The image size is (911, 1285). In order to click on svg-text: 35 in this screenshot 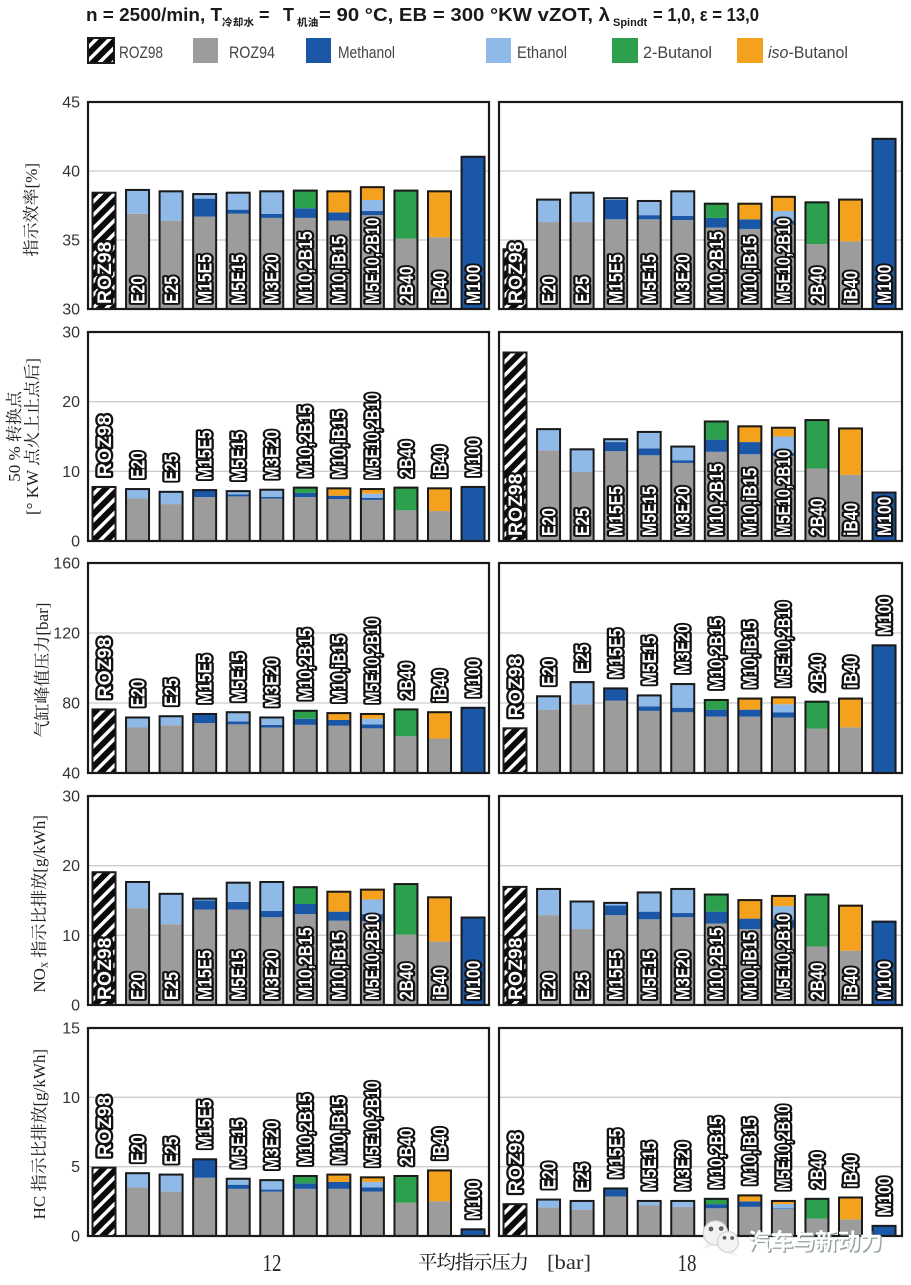, I will do `click(71, 241)`.